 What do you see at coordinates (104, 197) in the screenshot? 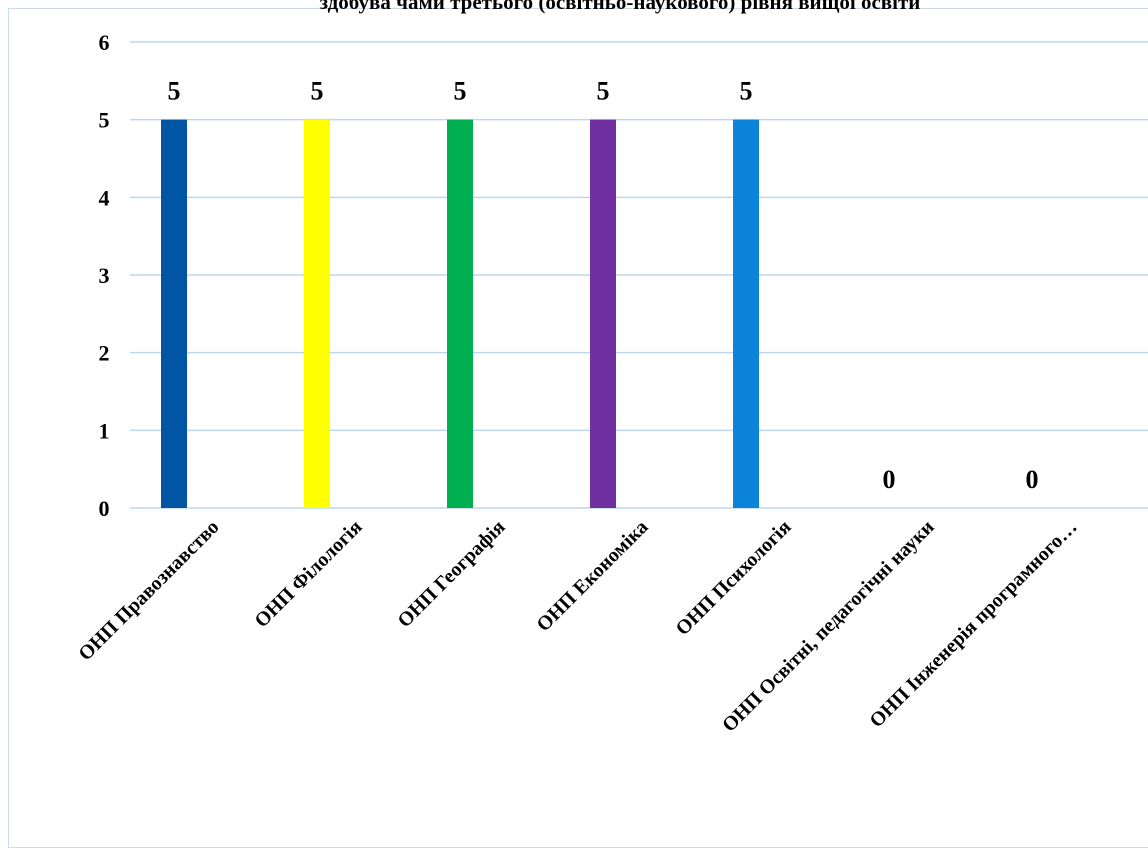
I see `y-tick-label: 4` at bounding box center [104, 197].